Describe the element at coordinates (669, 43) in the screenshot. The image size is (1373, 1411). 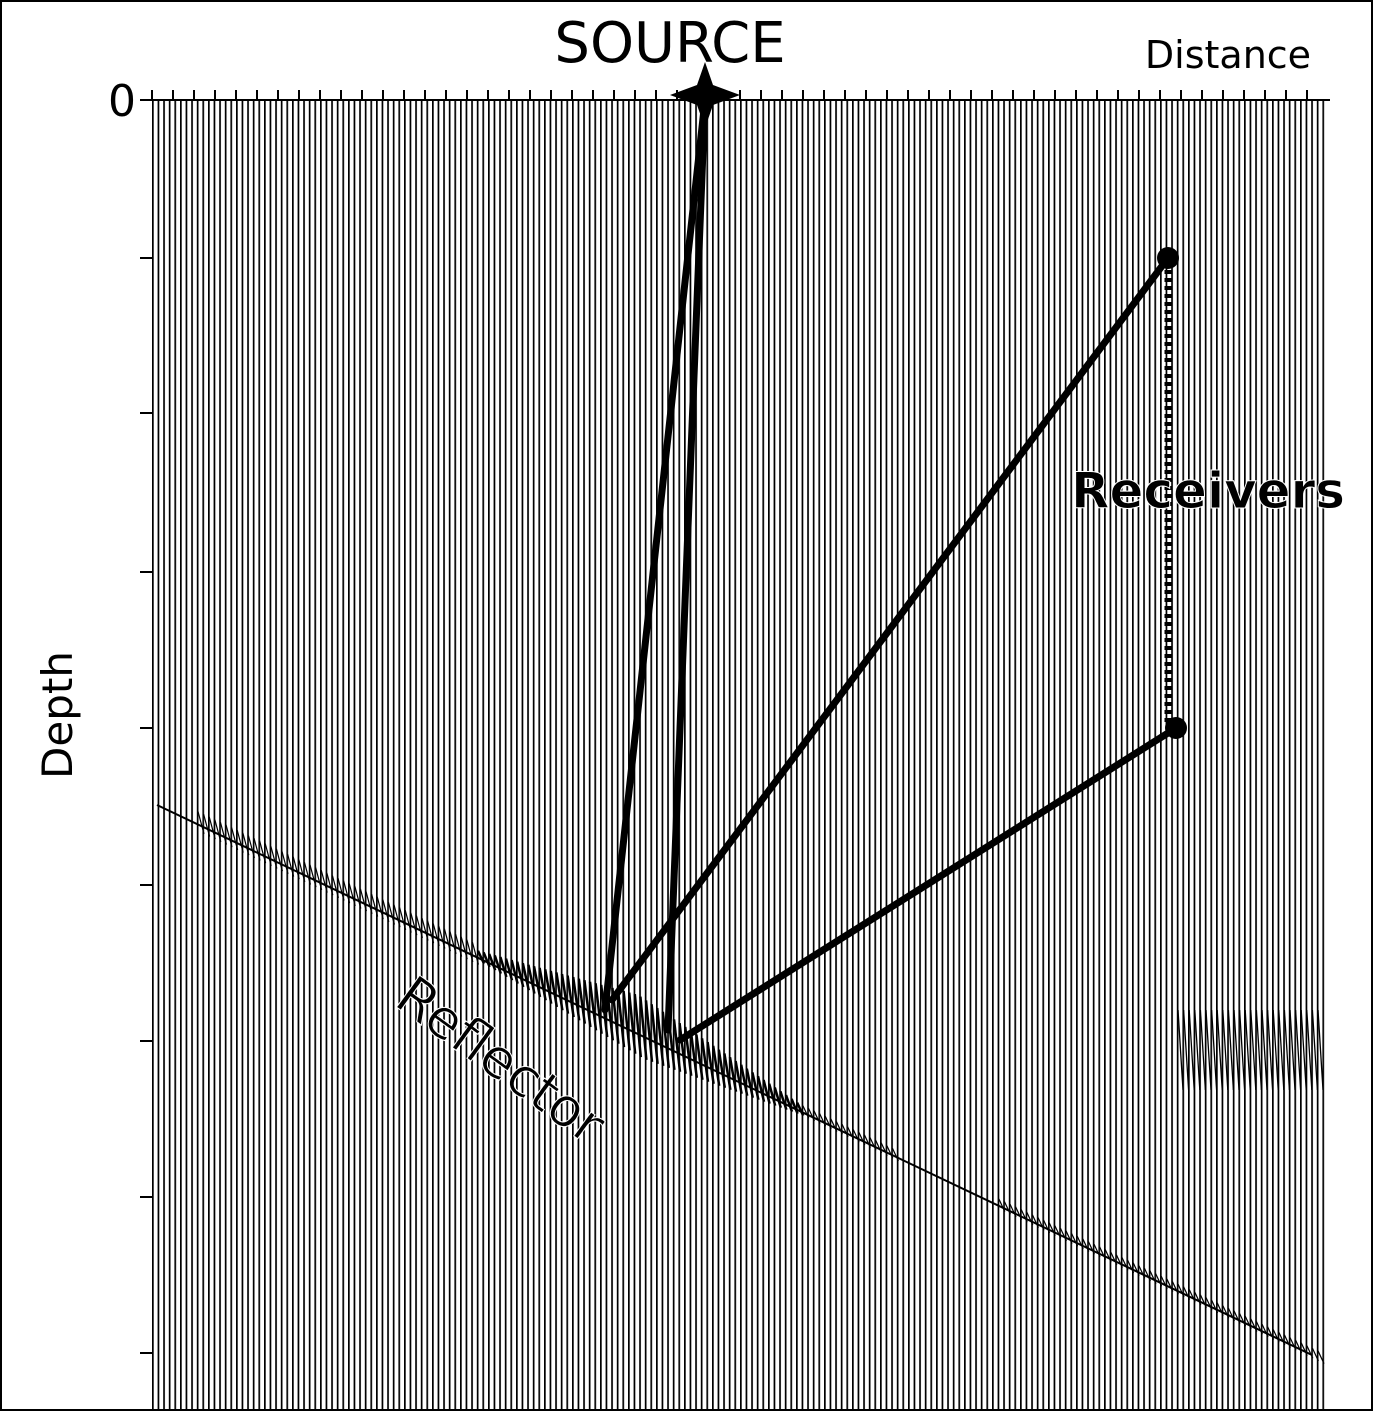
I see `source-label: SOURCE` at that location.